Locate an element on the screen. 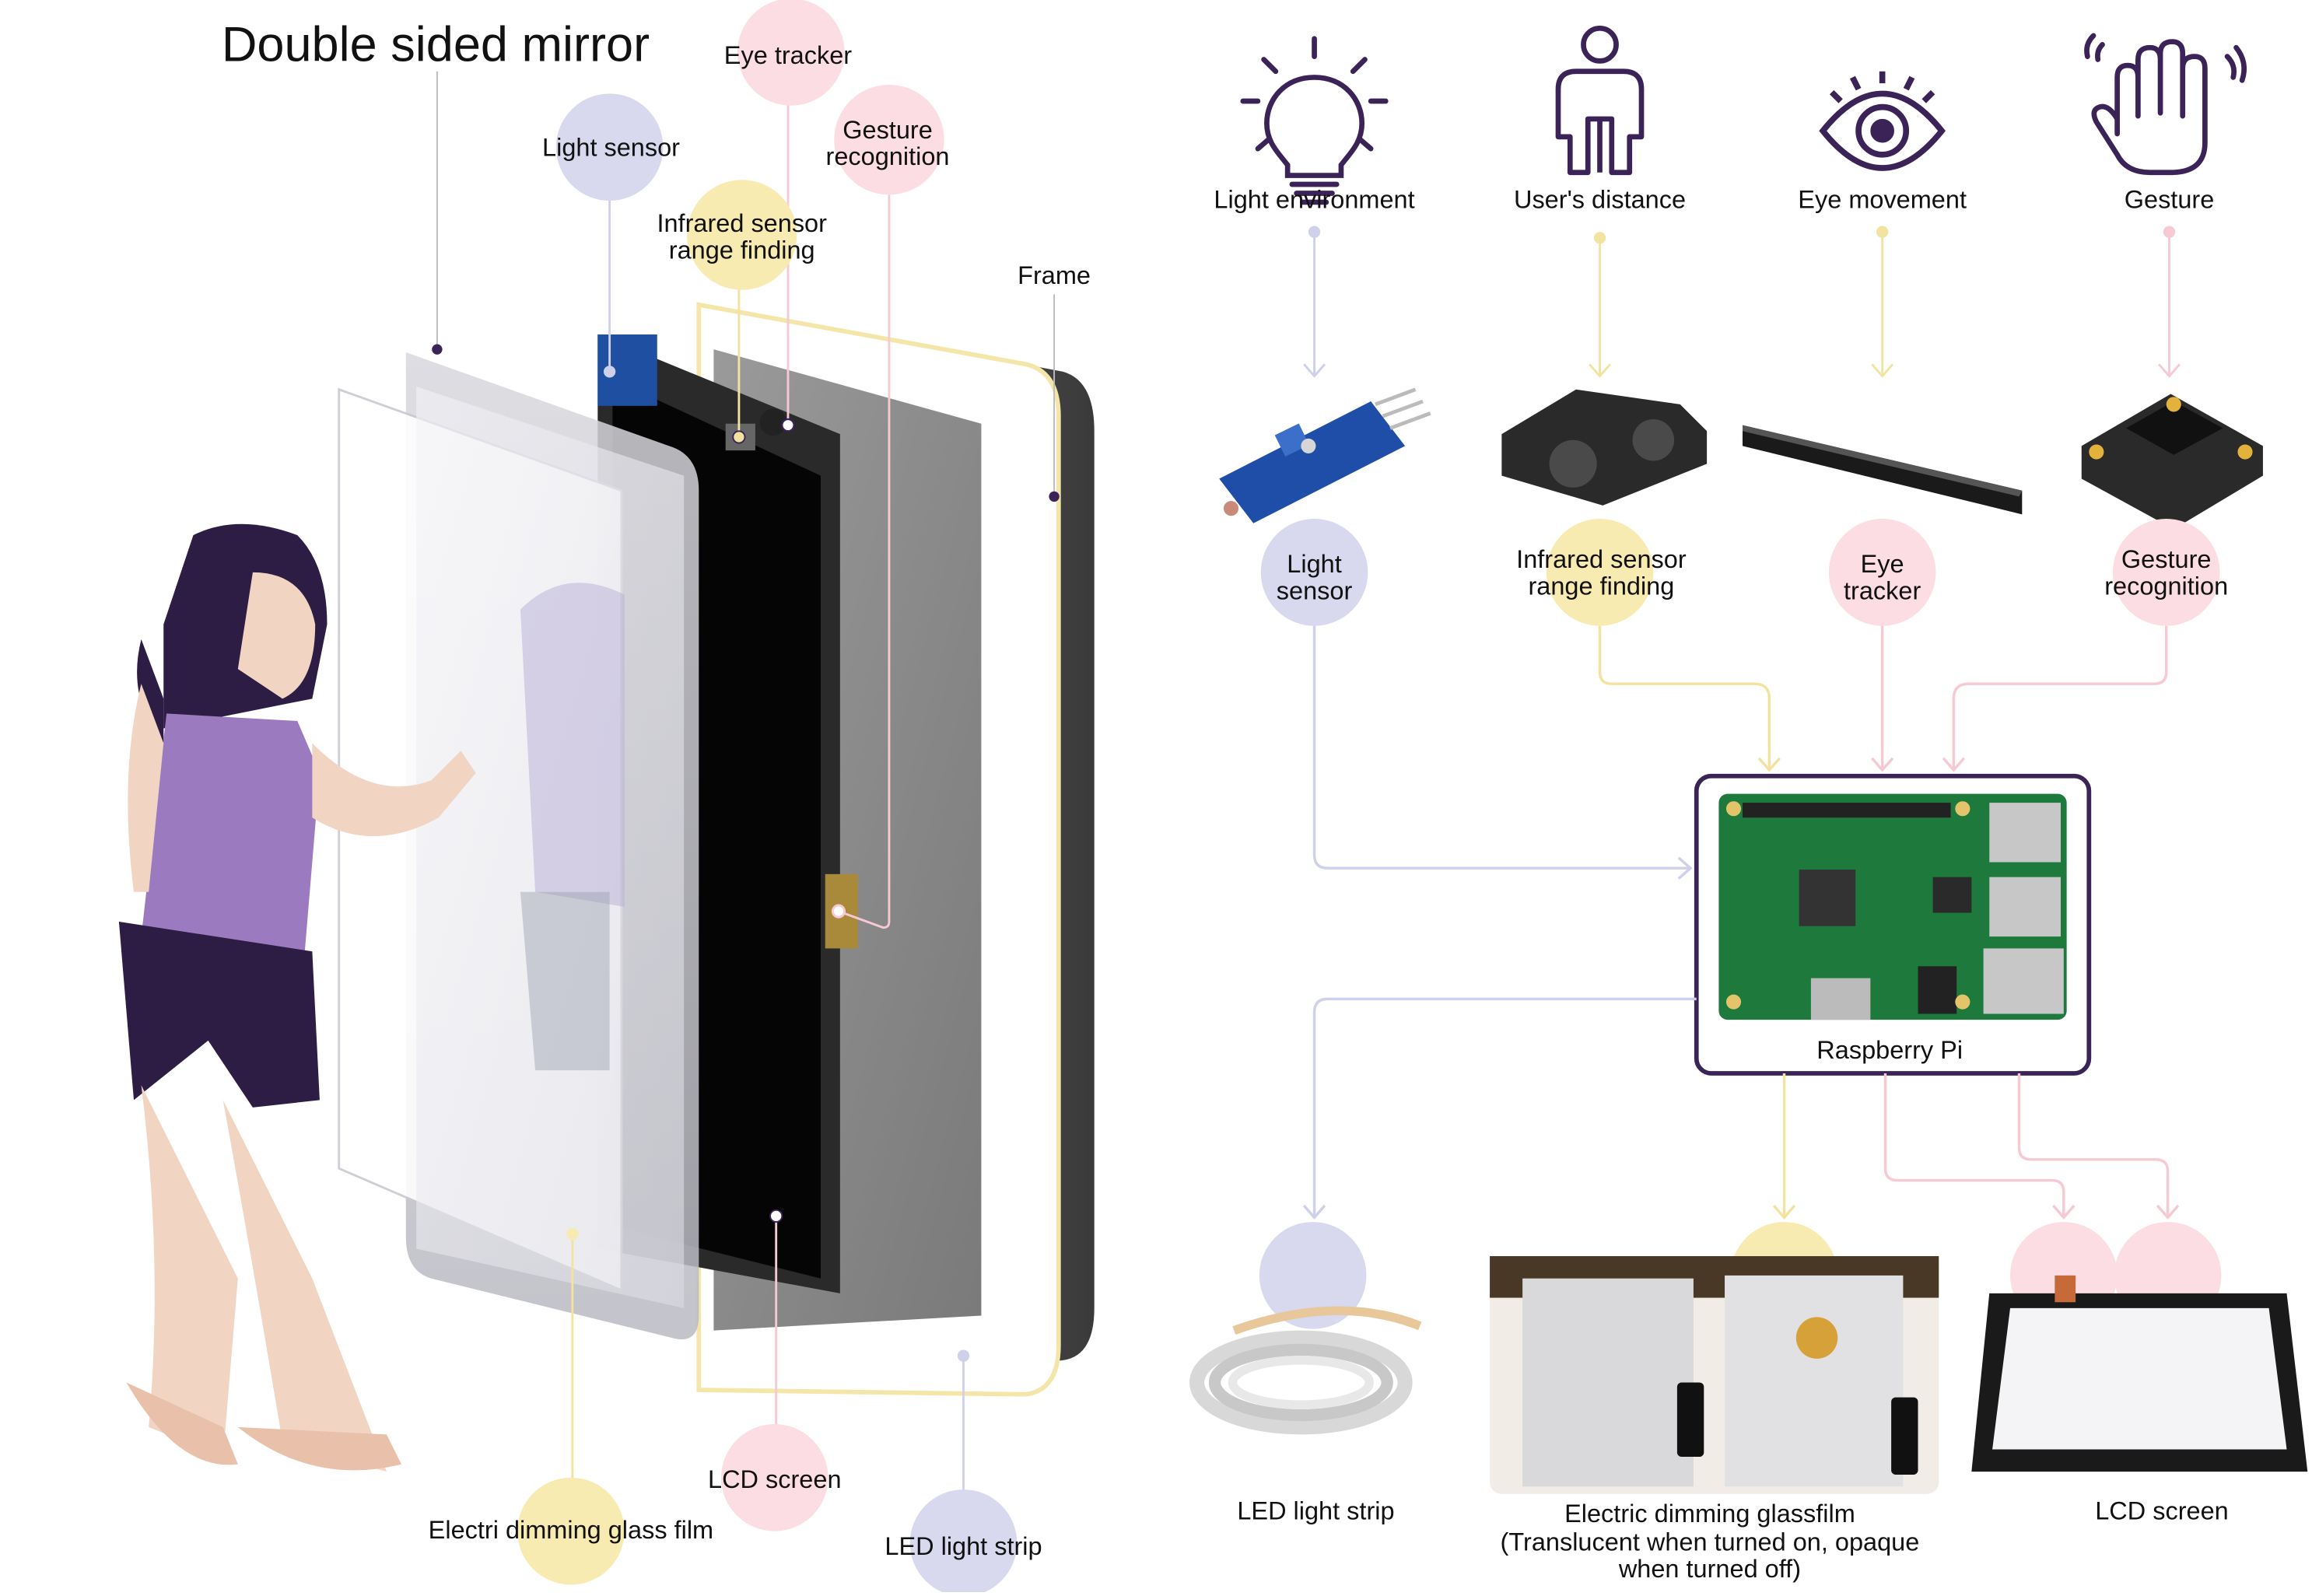  gesture-blob is located at coordinates (2166, 573).